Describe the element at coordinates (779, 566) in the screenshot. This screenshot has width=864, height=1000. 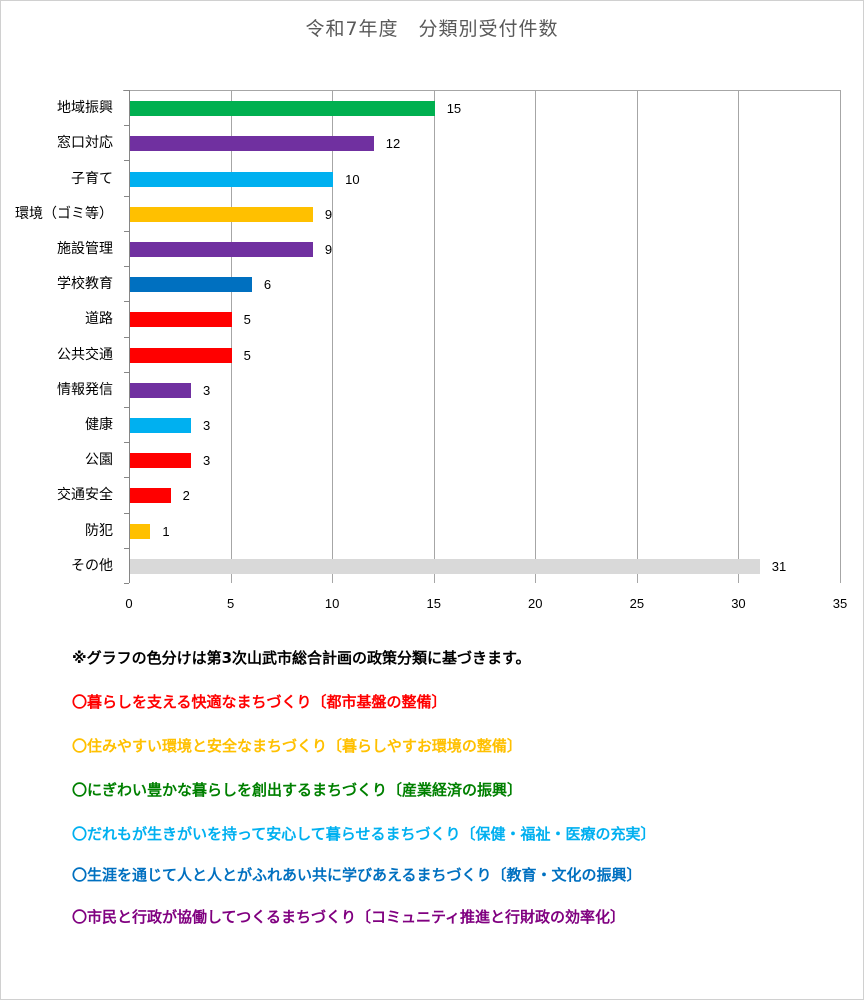
I see `bar-value-label: 31` at that location.